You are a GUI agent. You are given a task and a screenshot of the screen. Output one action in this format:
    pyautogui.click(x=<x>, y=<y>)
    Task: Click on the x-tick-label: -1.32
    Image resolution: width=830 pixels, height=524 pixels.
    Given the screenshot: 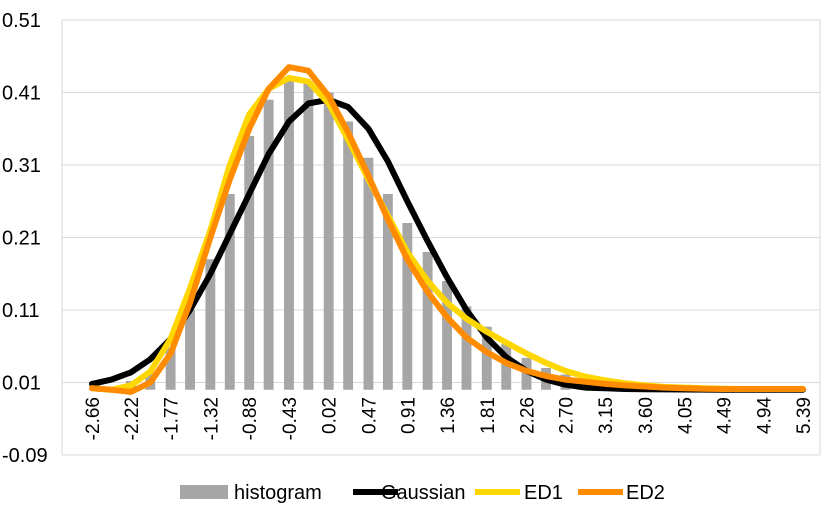 What is the action you would take?
    pyautogui.click(x=211, y=418)
    